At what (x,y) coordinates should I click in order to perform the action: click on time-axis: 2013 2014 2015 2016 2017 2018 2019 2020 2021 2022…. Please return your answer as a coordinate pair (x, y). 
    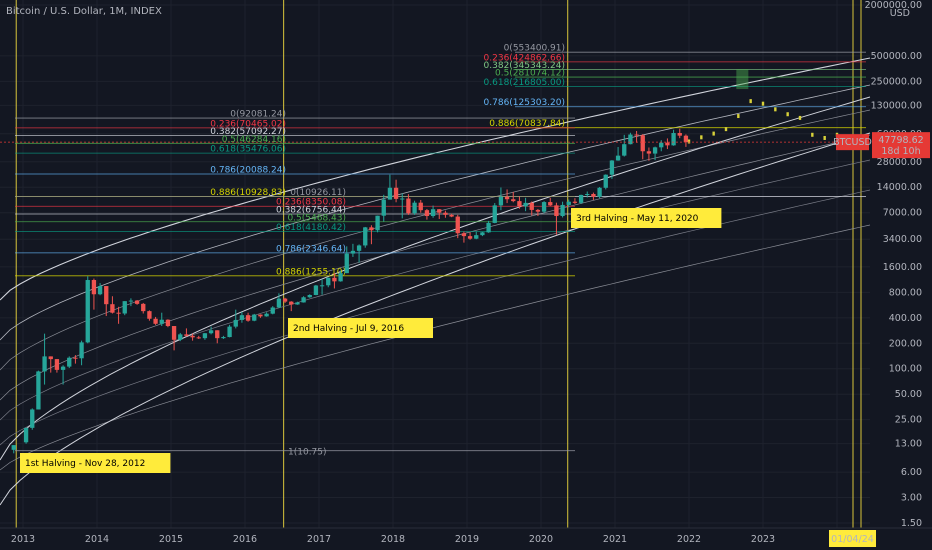
    Looking at the image, I should click on (466, 536).